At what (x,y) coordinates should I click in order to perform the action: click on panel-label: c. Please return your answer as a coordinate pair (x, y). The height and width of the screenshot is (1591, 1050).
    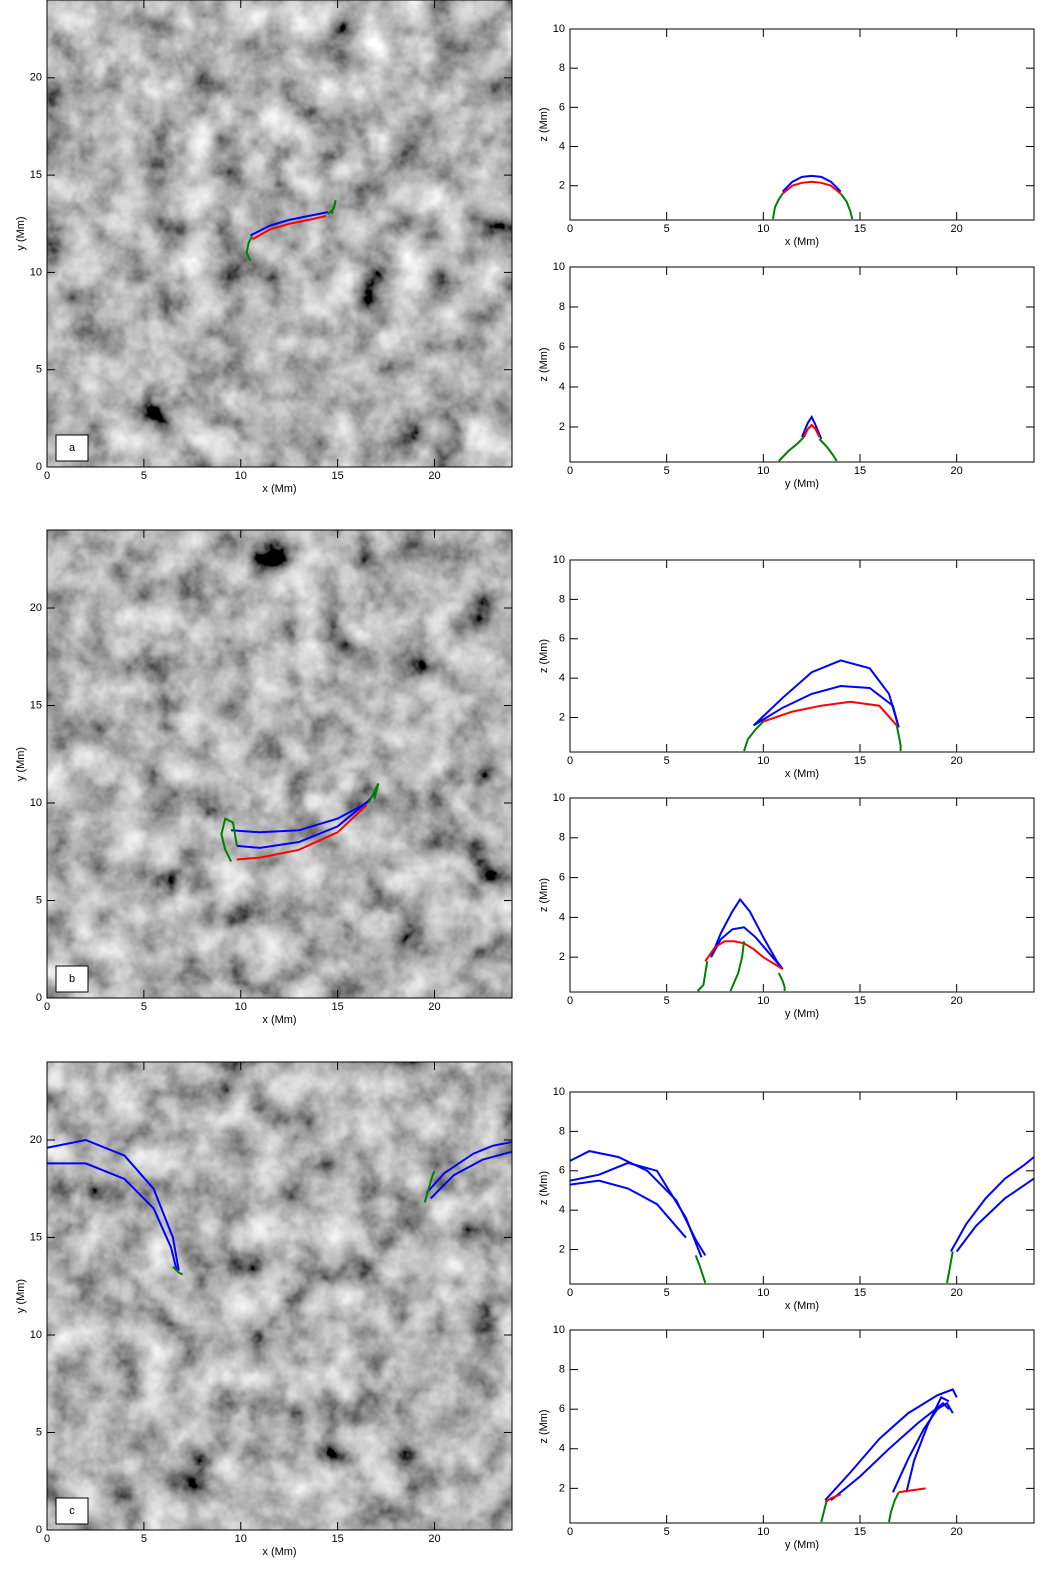
    Looking at the image, I should click on (72, 1511).